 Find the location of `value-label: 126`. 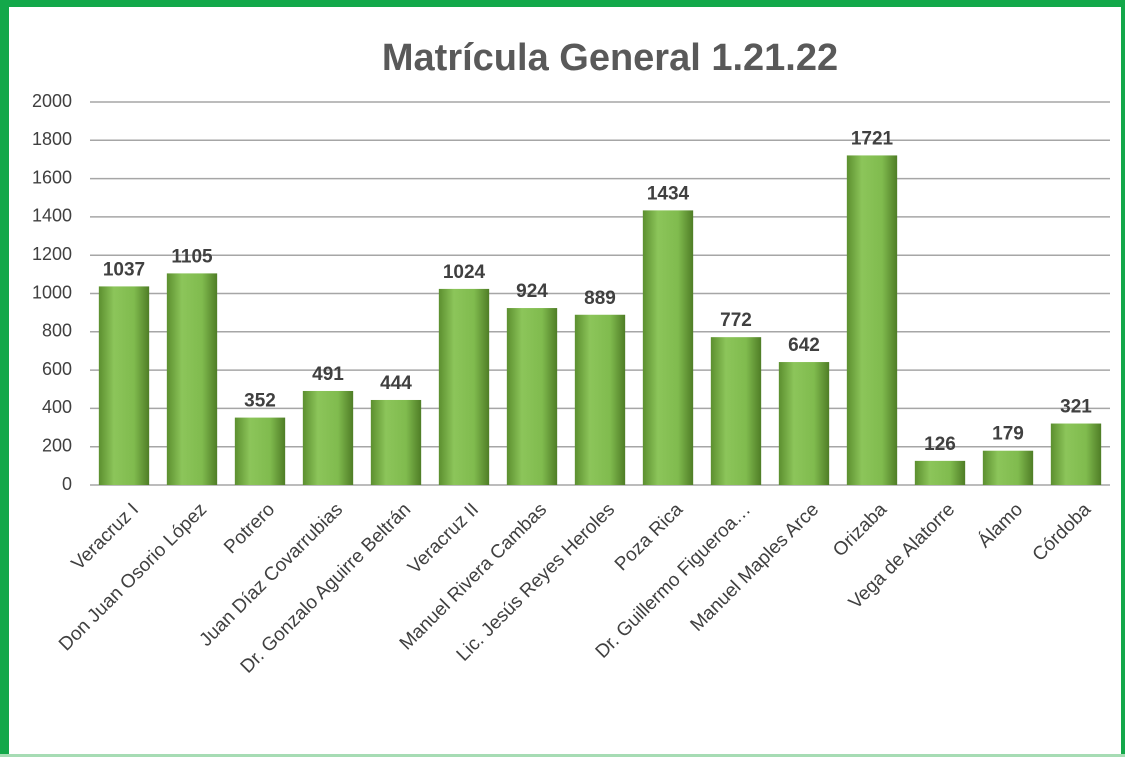

value-label: 126 is located at coordinates (940, 444).